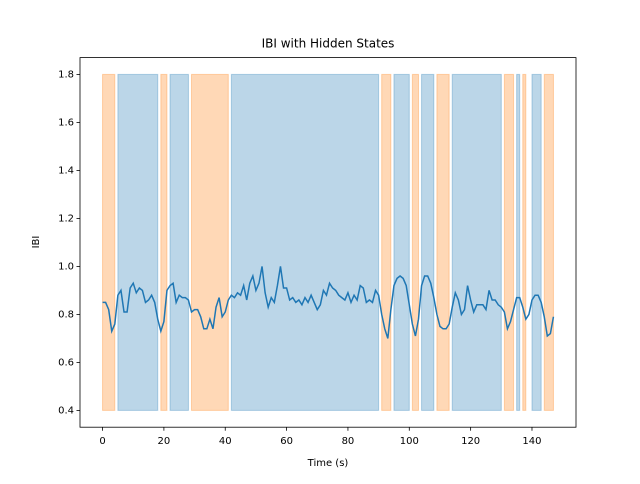 The height and width of the screenshot is (484, 640). I want to click on y-tick-label: 1.6, so click(66, 122).